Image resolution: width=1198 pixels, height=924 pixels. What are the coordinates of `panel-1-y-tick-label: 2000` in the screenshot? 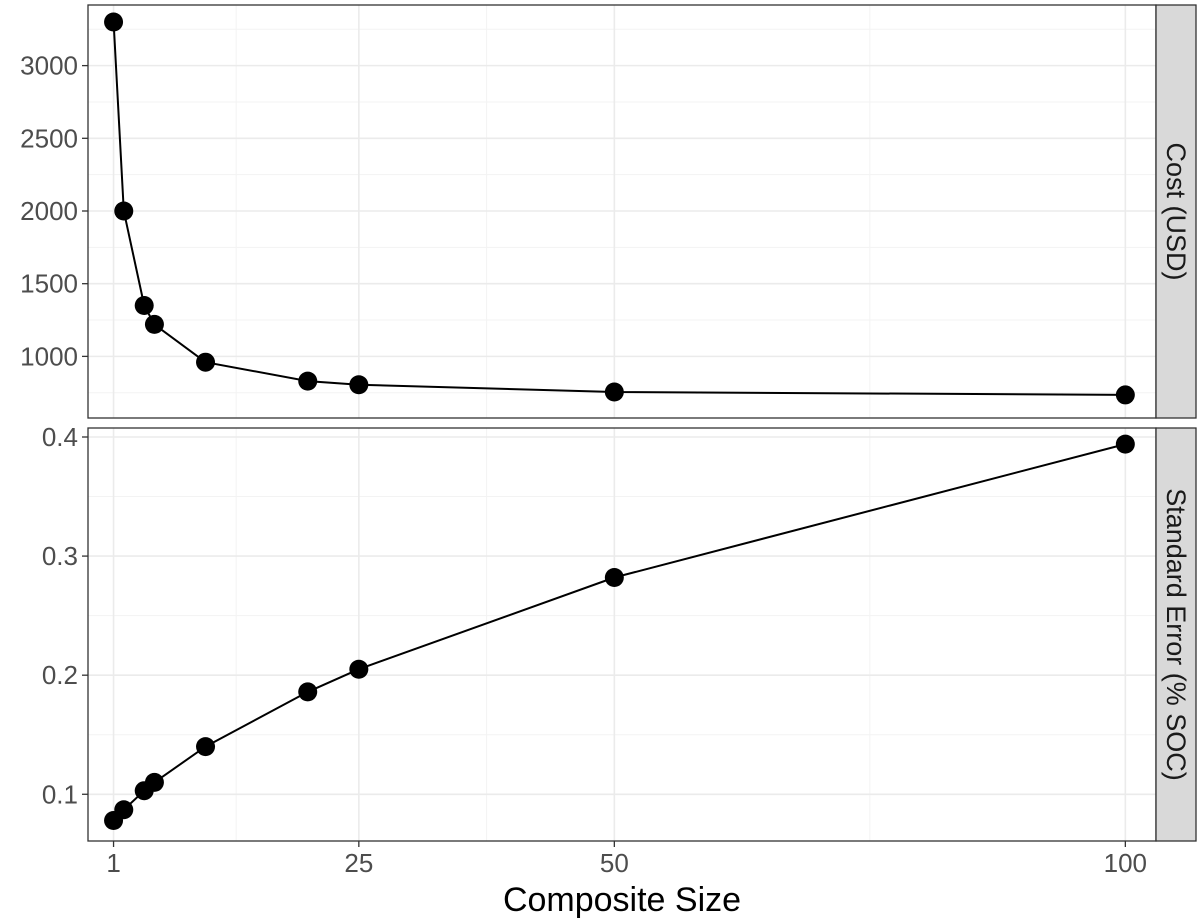 It's located at (49, 211).